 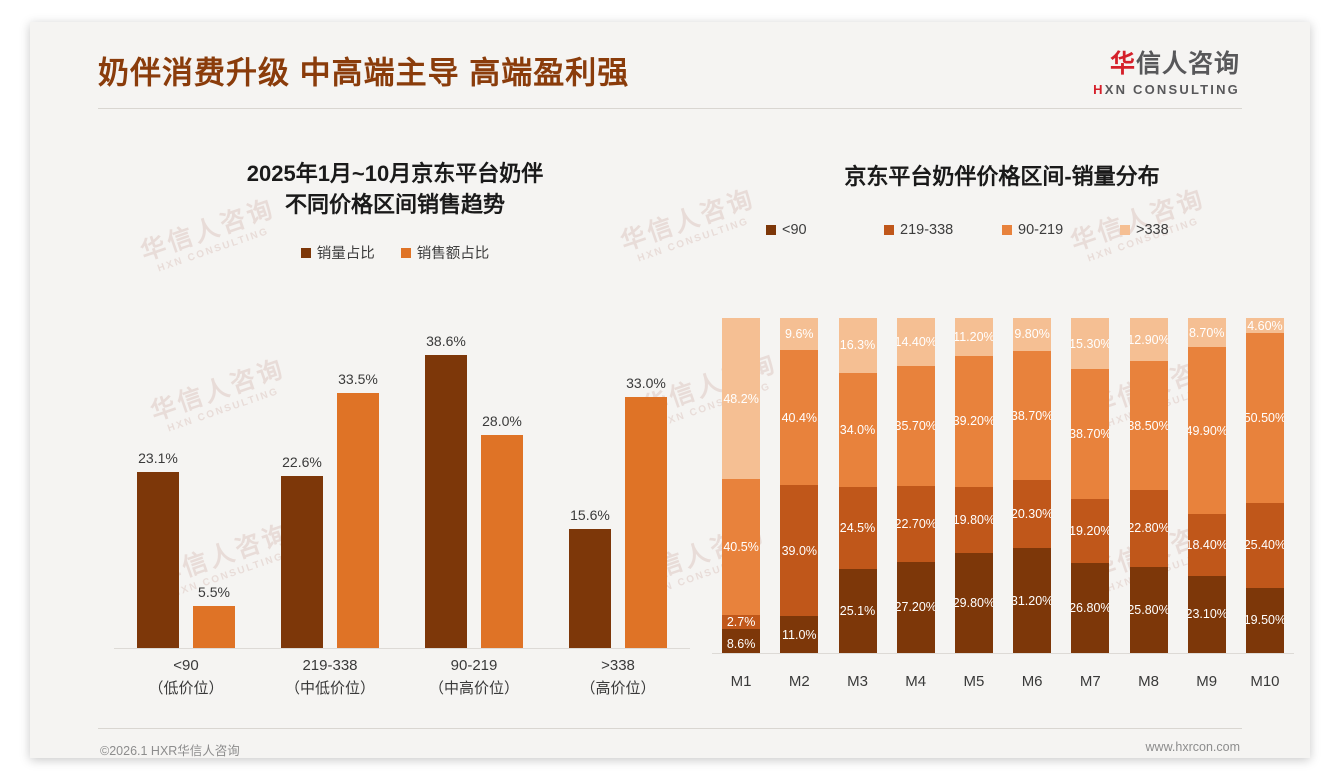 I want to click on stack-segment: 22.80%, so click(x=1148, y=528).